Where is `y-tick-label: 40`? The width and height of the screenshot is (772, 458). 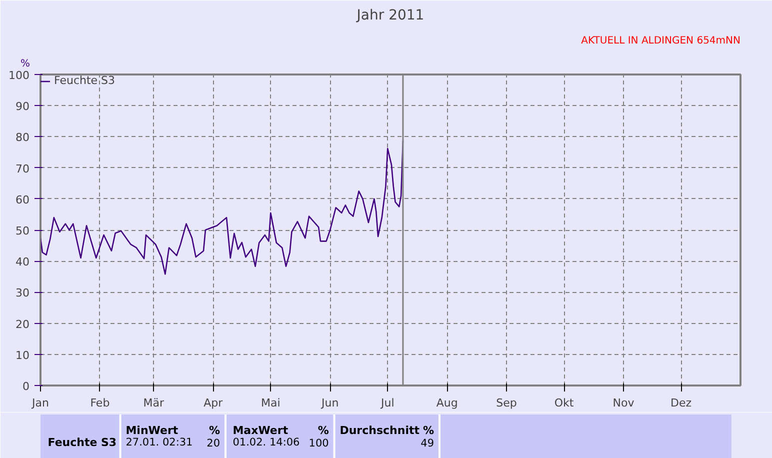
y-tick-label: 40 is located at coordinates (23, 262).